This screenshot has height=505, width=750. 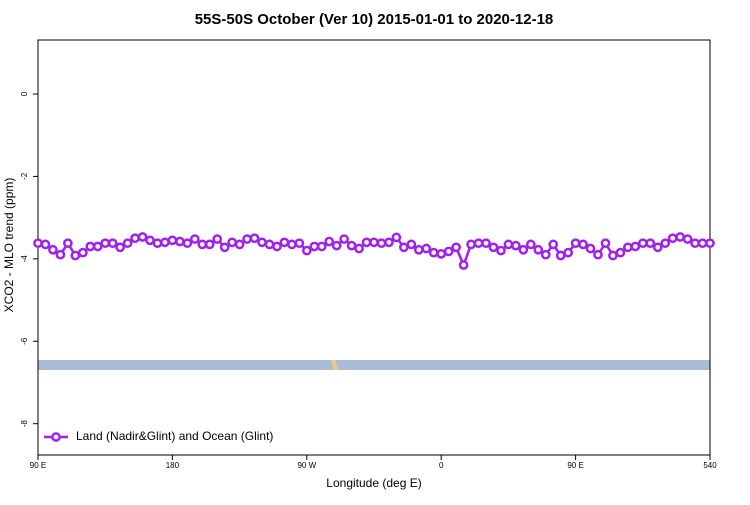 I want to click on y-axis-label: XCO2 - MLO trend (ppm), so click(x=9, y=245).